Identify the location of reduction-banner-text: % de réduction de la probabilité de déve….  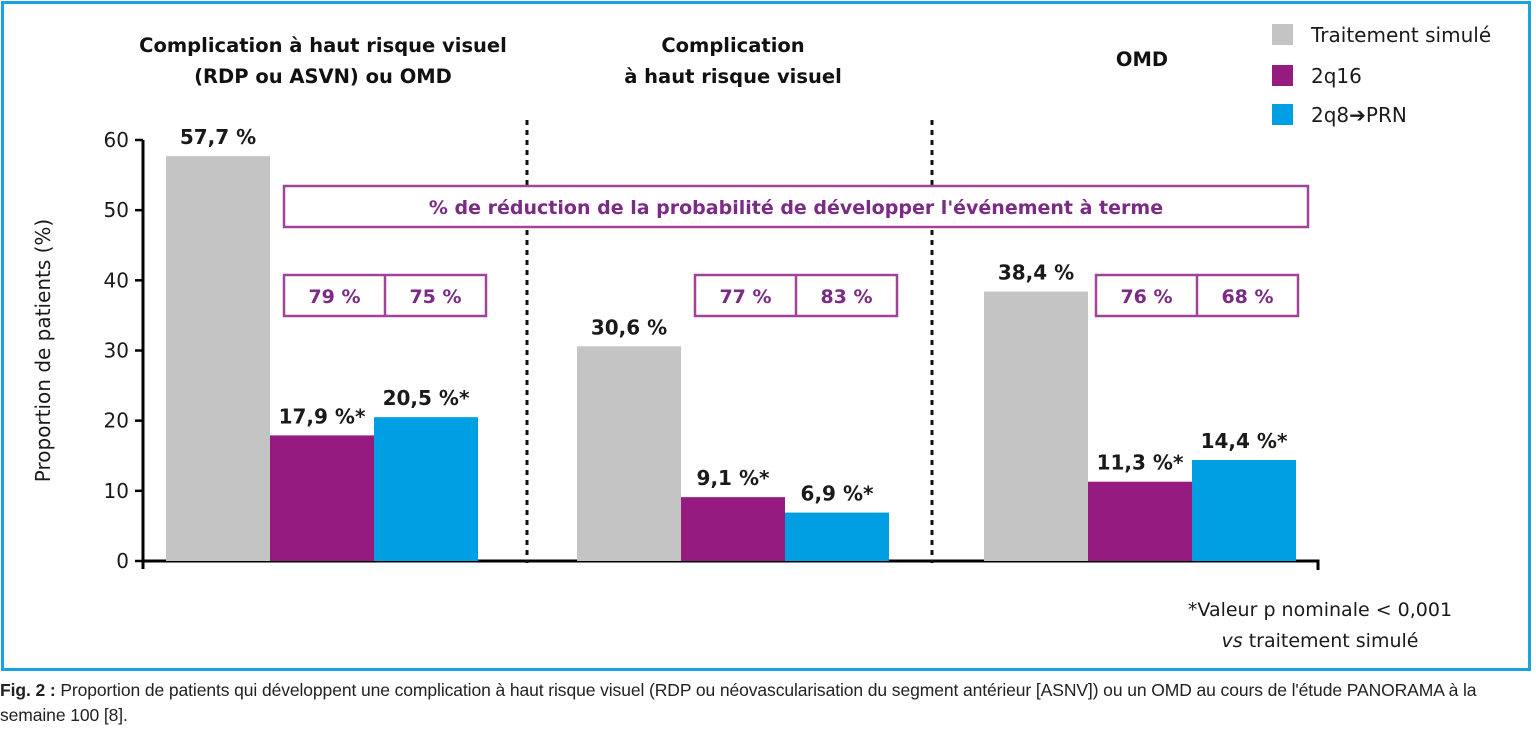
(796, 208).